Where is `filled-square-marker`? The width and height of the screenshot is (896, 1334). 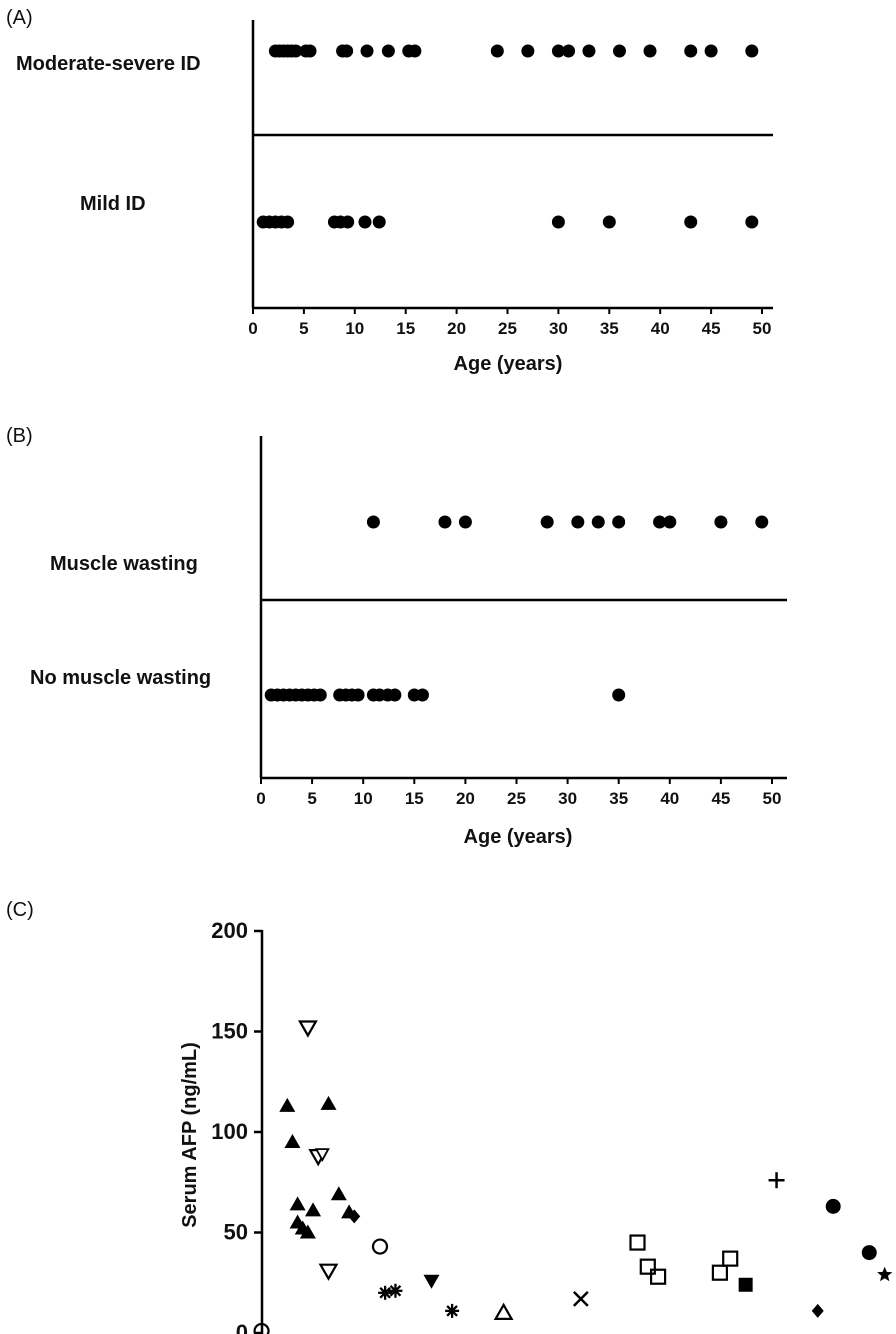 filled-square-marker is located at coordinates (745, 1284).